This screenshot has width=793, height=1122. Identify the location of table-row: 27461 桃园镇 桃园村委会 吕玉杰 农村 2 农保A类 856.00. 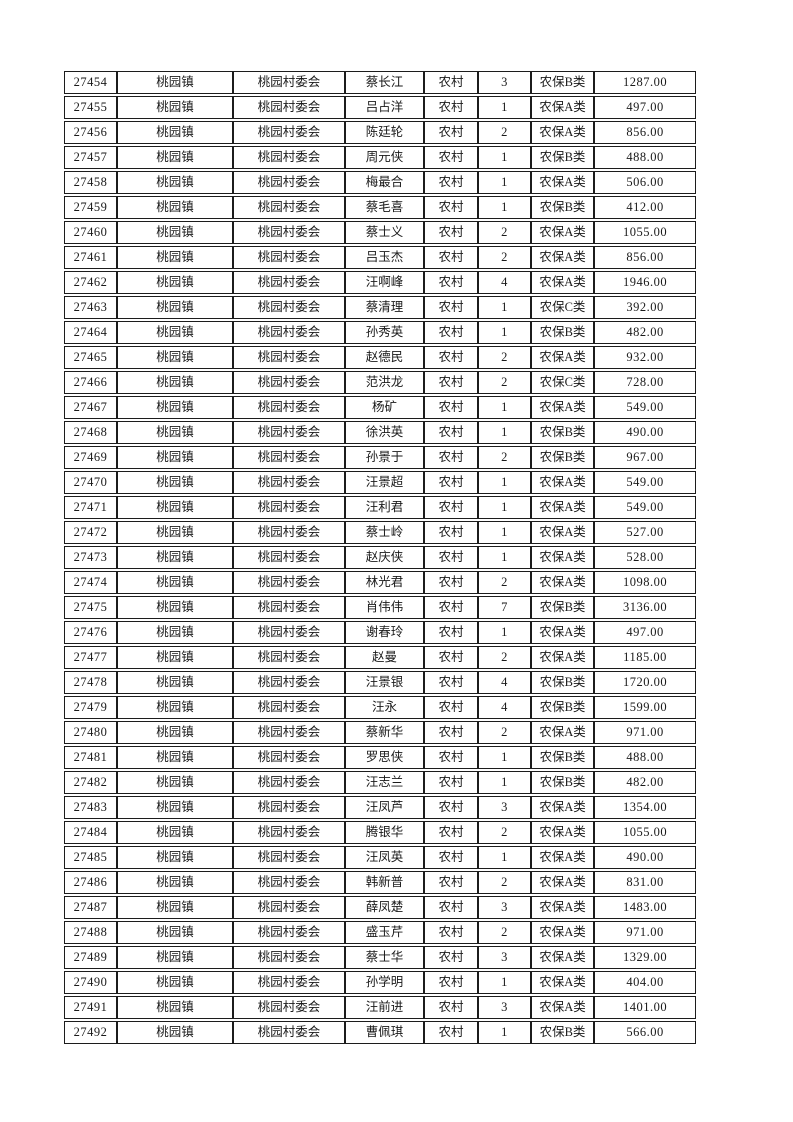
(380, 257).